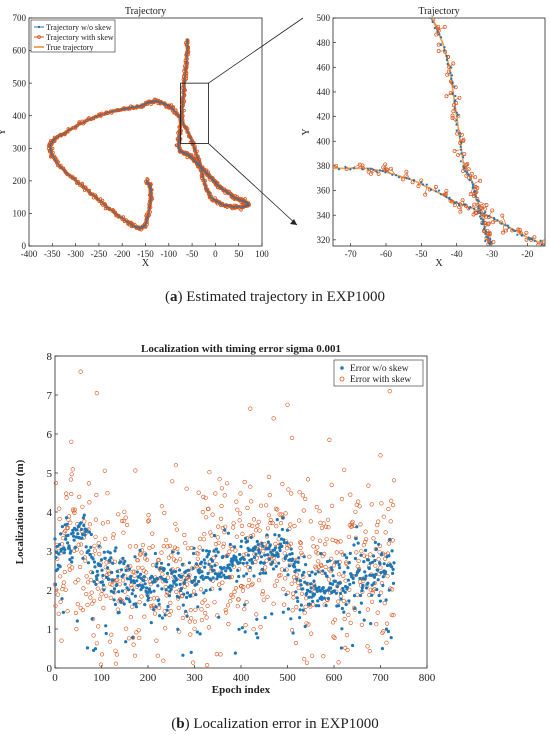 Image resolution: width=550 pixels, height=735 pixels. What do you see at coordinates (50, 591) in the screenshot?
I see `y-tick-label: 2` at bounding box center [50, 591].